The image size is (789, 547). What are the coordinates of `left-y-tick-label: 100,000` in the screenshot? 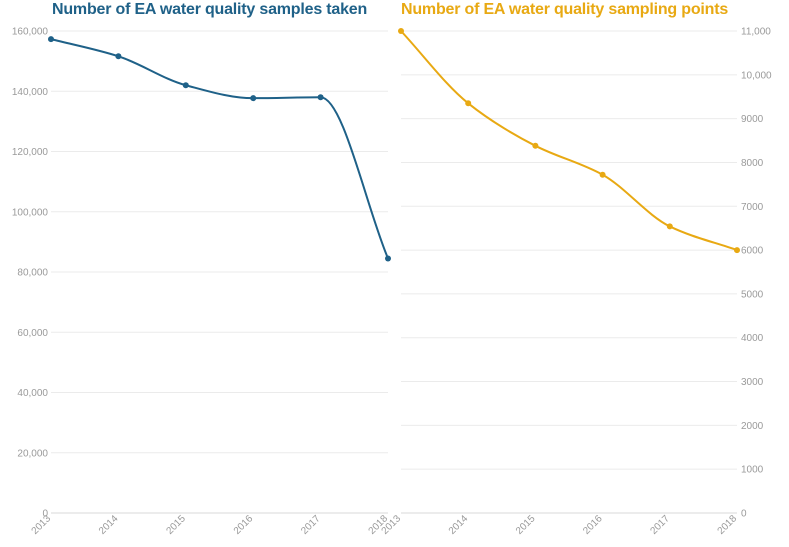 It's located at (30, 212).